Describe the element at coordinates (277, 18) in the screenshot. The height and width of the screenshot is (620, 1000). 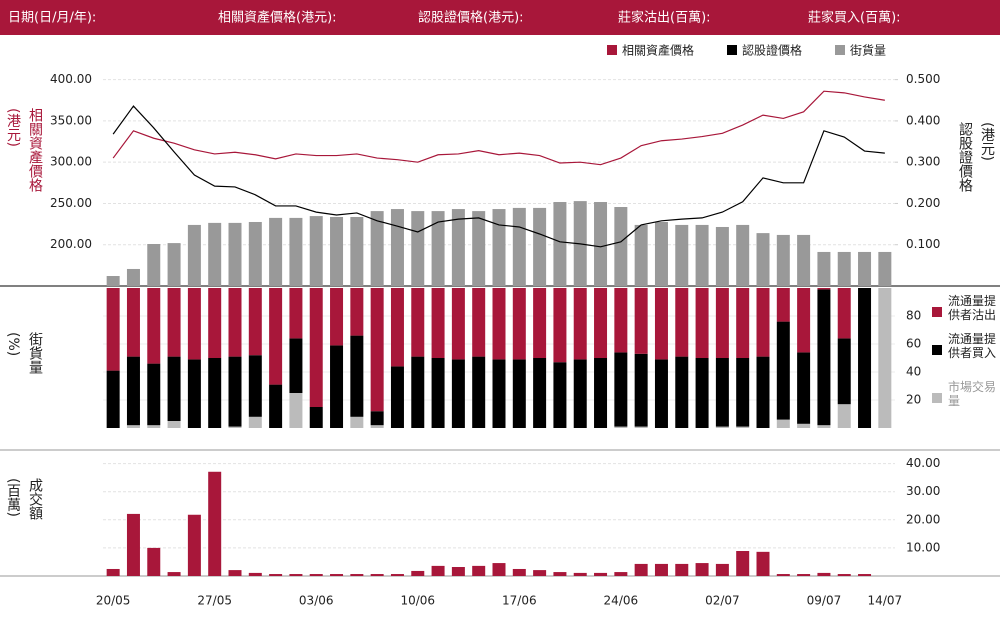
I see `header-label: 相關資產價格(港元):` at that location.